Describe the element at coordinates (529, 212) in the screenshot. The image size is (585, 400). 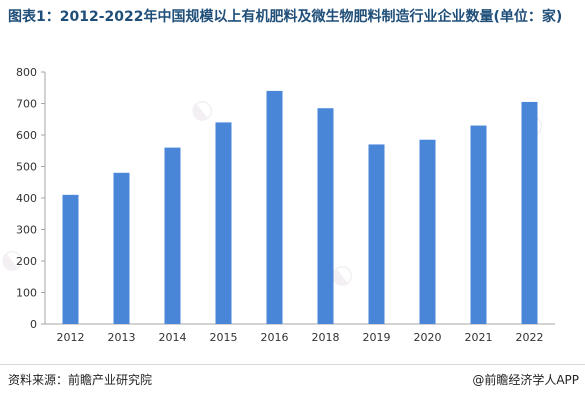
I see `bar-2022` at that location.